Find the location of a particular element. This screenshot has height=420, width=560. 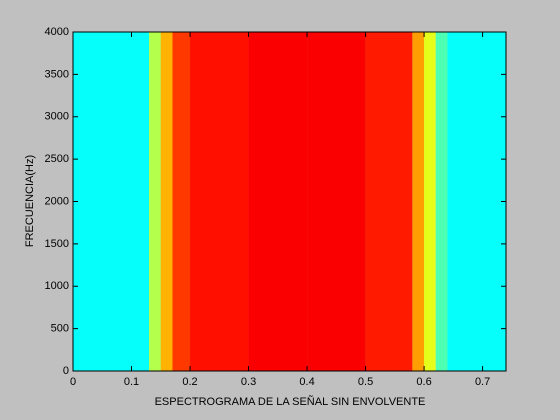

y-tick-label: 2500 is located at coordinates (57, 159).